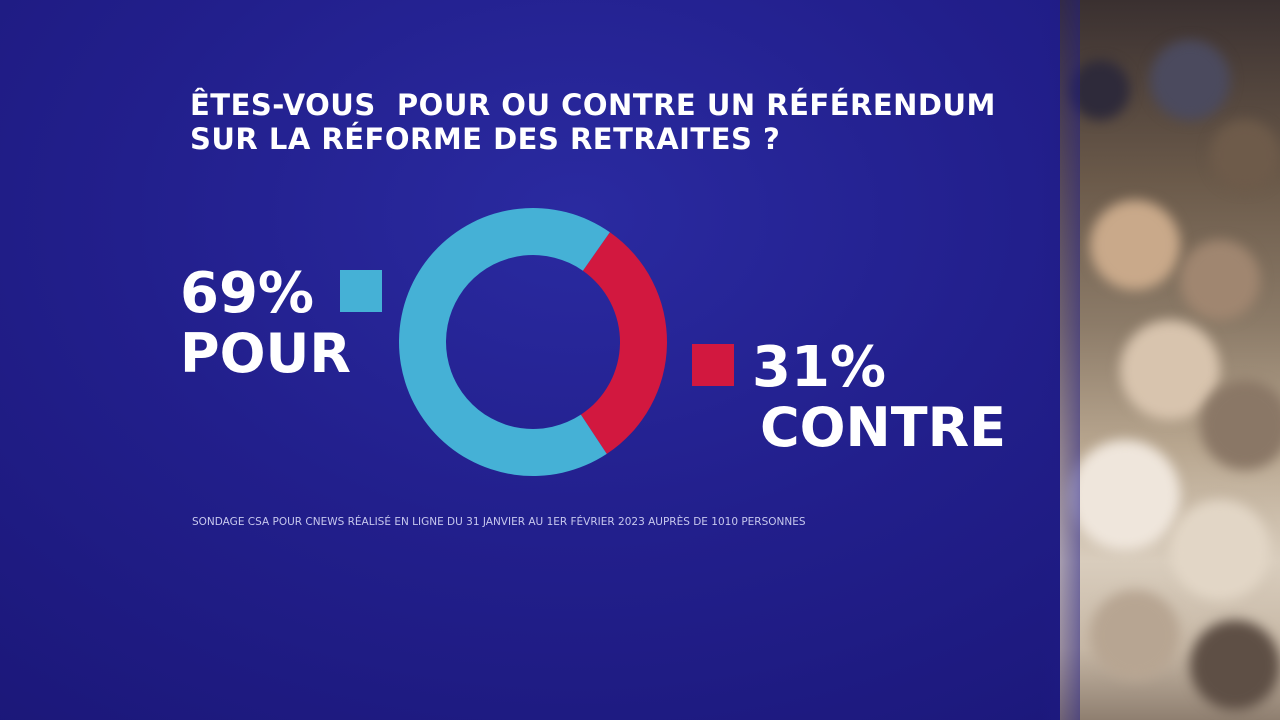 The image size is (1280, 720). What do you see at coordinates (819, 367) in the screenshot?
I see `contre-percent-label: 31%` at bounding box center [819, 367].